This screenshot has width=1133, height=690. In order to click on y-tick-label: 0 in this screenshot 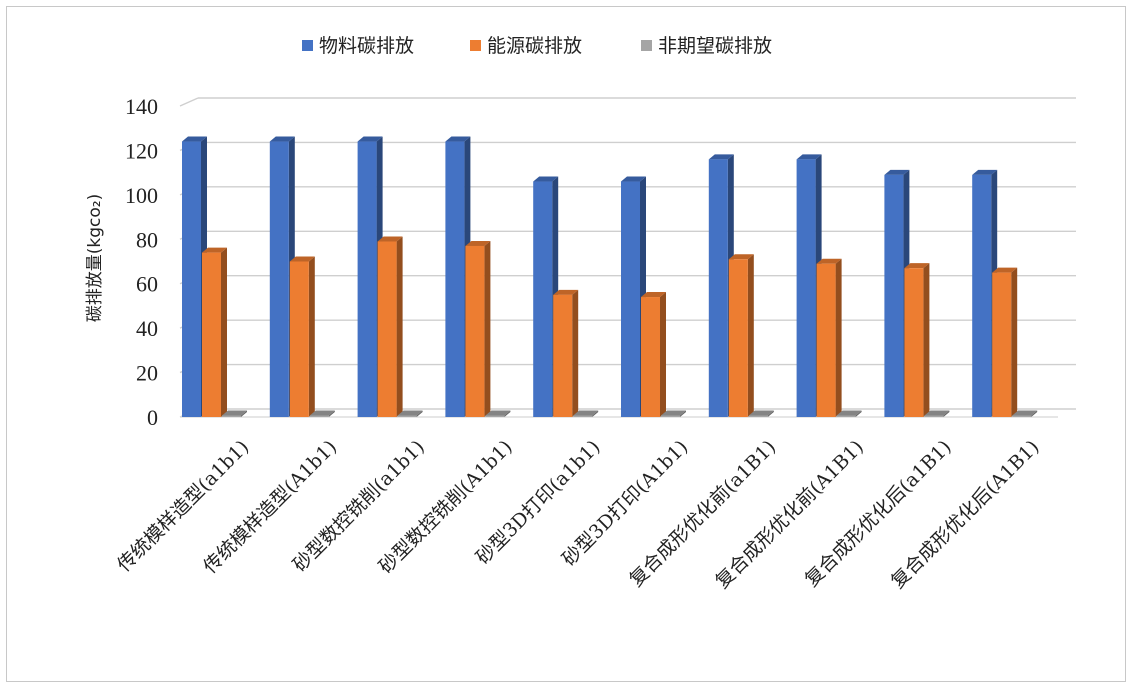, I will do `click(152, 417)`.